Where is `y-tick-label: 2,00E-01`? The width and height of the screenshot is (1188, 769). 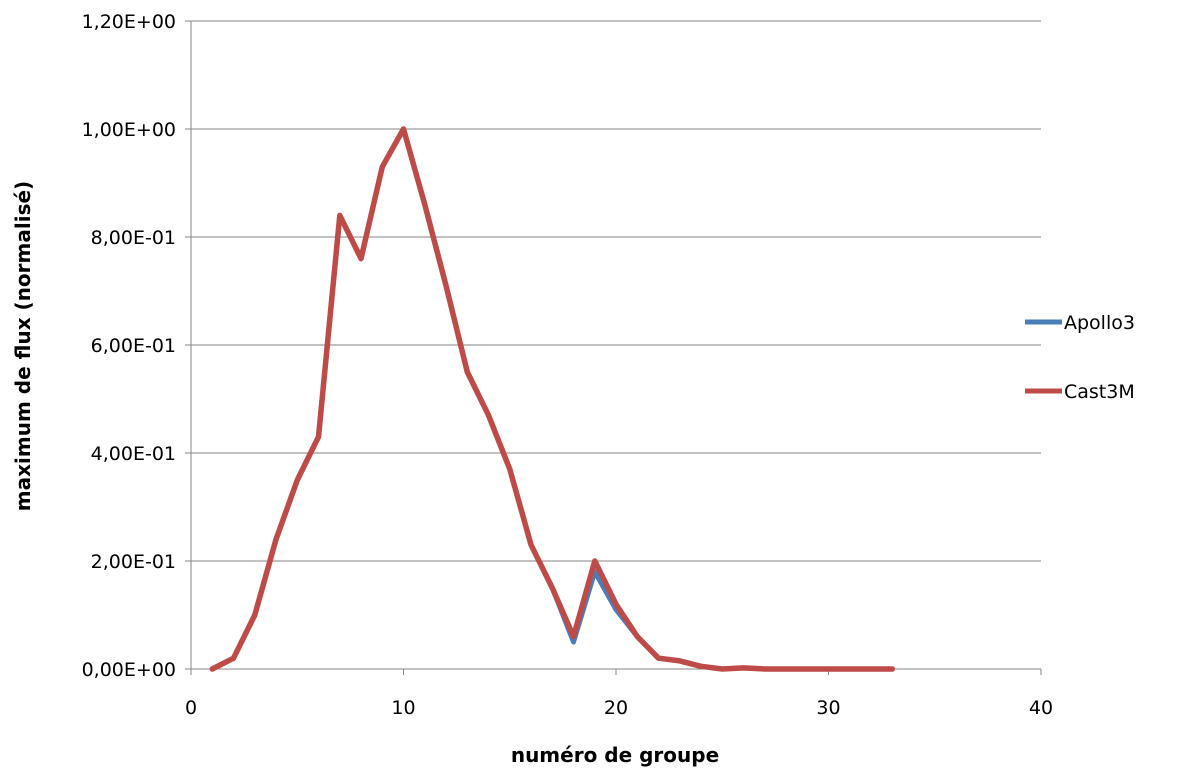 y-tick-label: 2,00E-01 is located at coordinates (133, 562).